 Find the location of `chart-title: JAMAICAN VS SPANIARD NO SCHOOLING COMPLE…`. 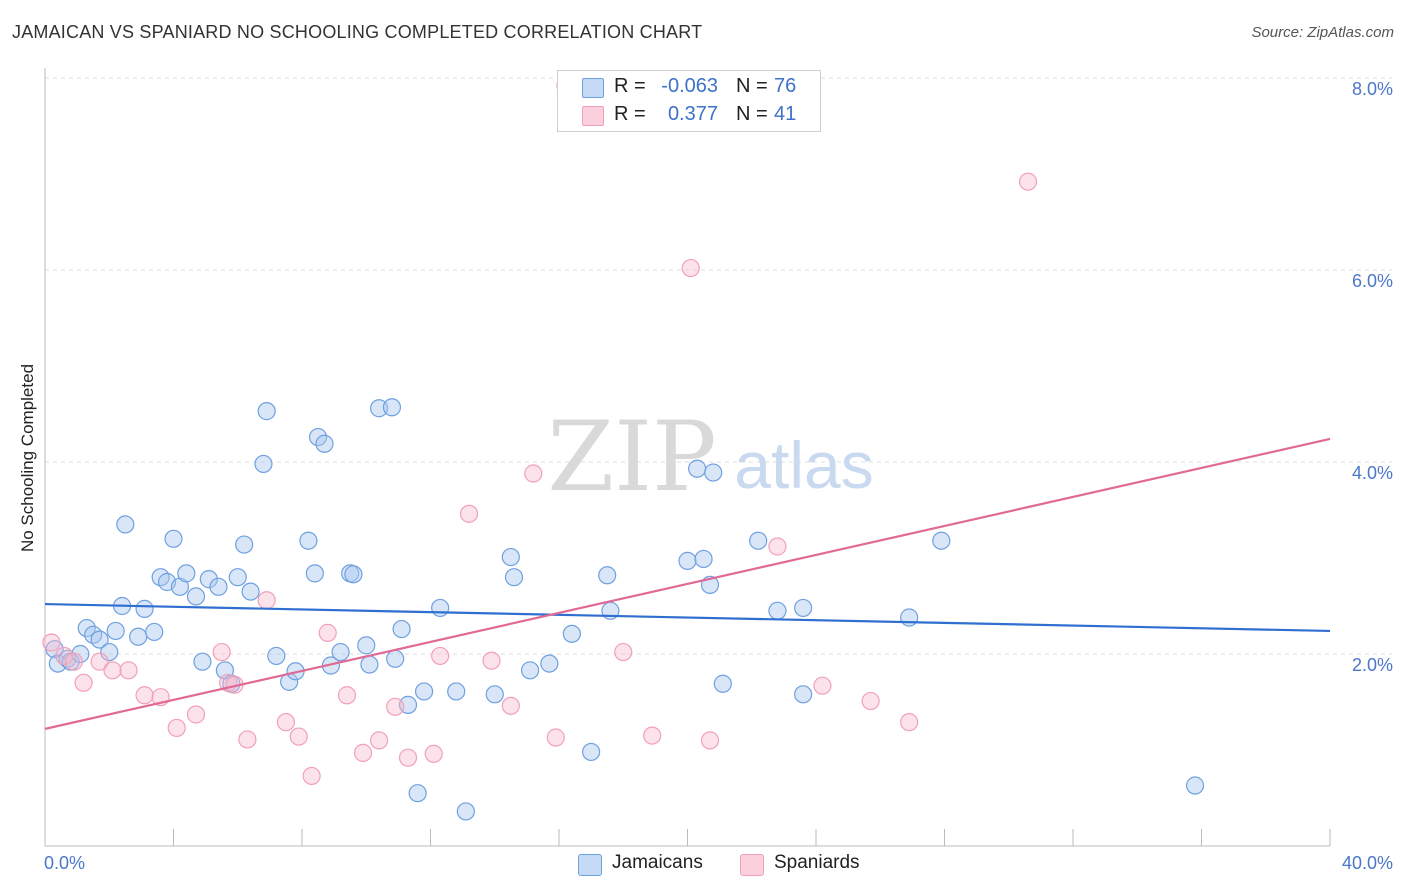

chart-title: JAMAICAN VS SPANIARD NO SCHOOLING COMPLE… is located at coordinates (357, 32).